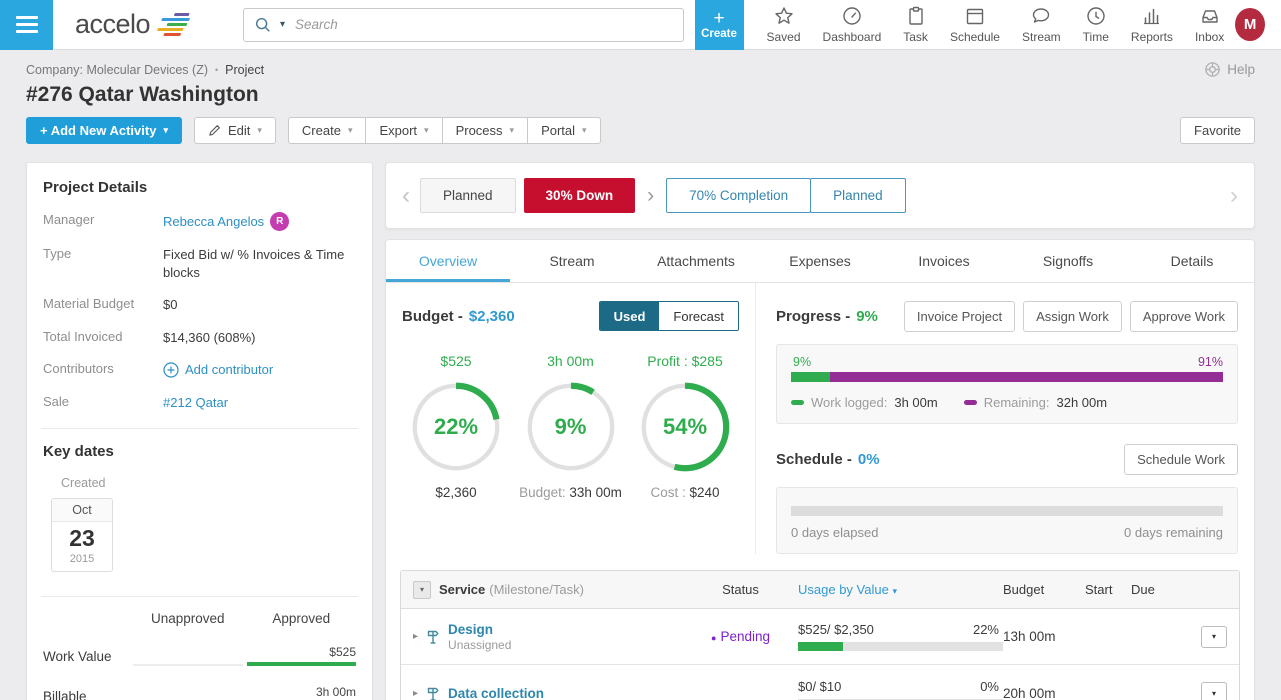 The width and height of the screenshot is (1281, 700). Describe the element at coordinates (836, 629) in the screenshot. I see `usage-amount: $525/ $2,350` at that location.